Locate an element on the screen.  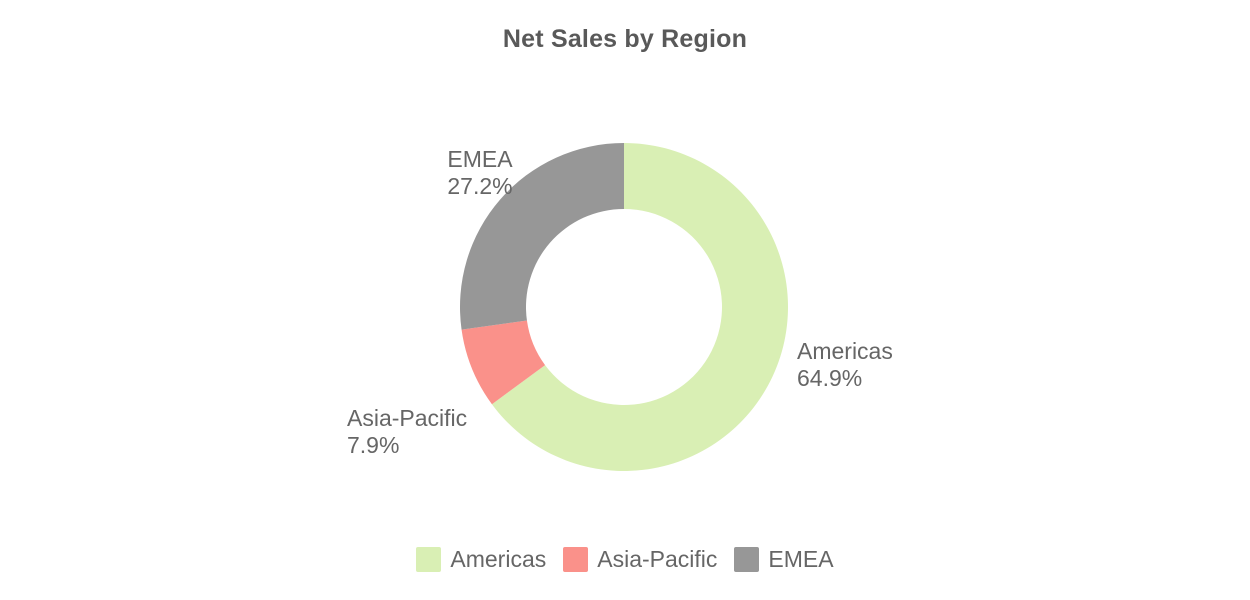
slice-label-value: 7.9% is located at coordinates (373, 445).